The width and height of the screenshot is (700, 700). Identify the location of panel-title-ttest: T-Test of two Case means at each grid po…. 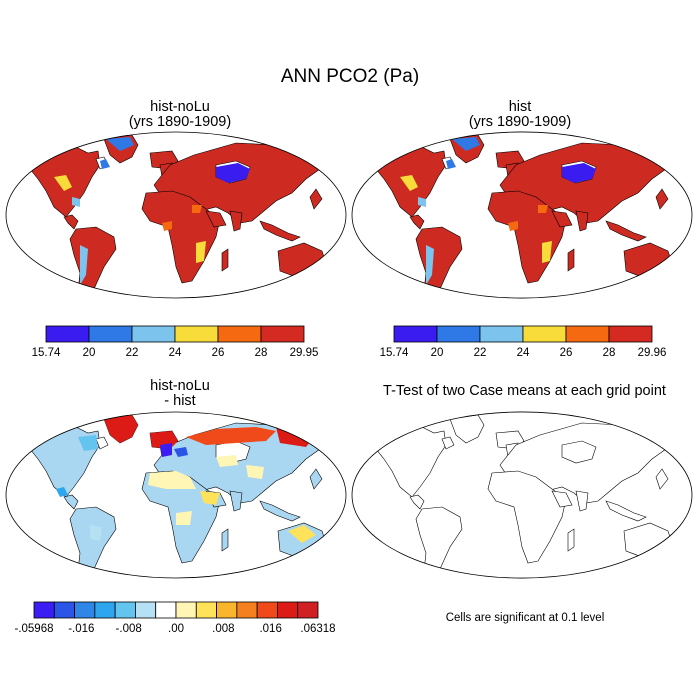
(524, 391).